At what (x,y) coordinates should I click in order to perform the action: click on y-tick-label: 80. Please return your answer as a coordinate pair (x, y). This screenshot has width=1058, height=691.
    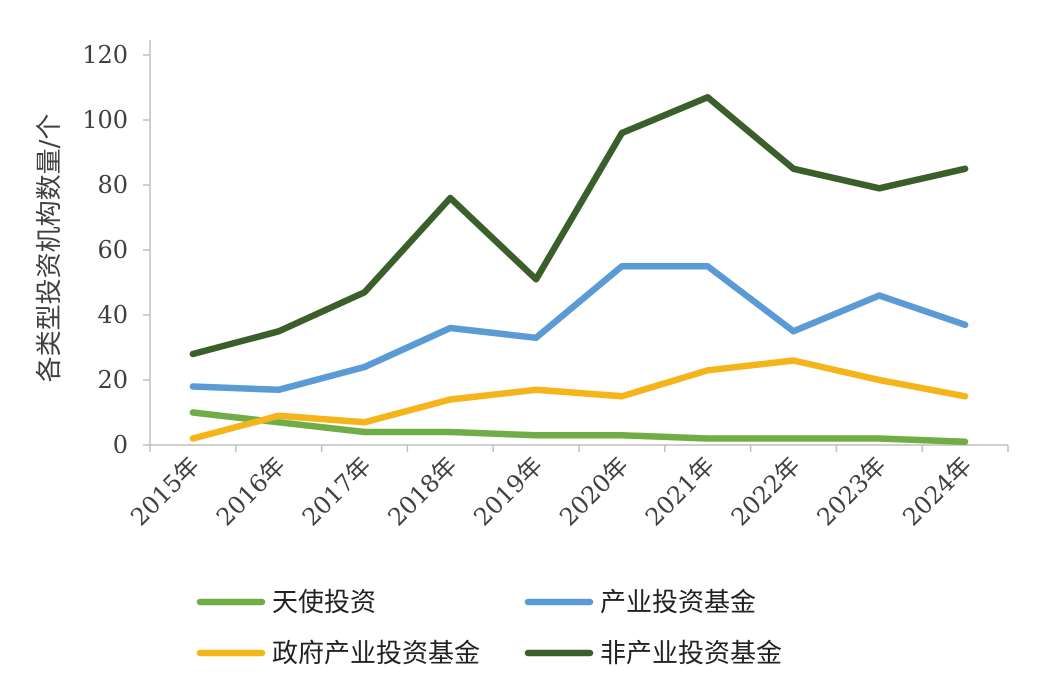
    Looking at the image, I should click on (112, 185).